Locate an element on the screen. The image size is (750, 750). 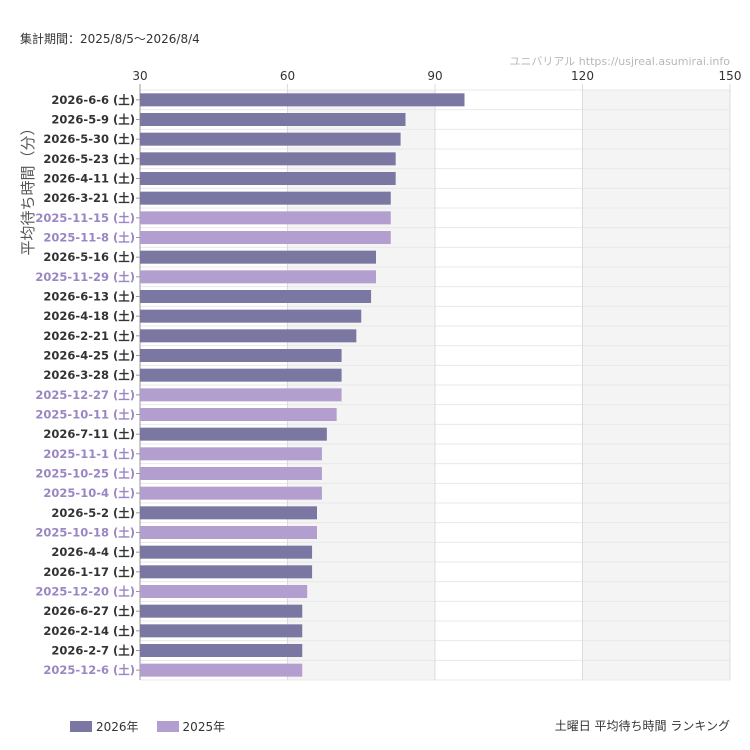
category-label: 2025-10-11 (土) is located at coordinates (85, 415).